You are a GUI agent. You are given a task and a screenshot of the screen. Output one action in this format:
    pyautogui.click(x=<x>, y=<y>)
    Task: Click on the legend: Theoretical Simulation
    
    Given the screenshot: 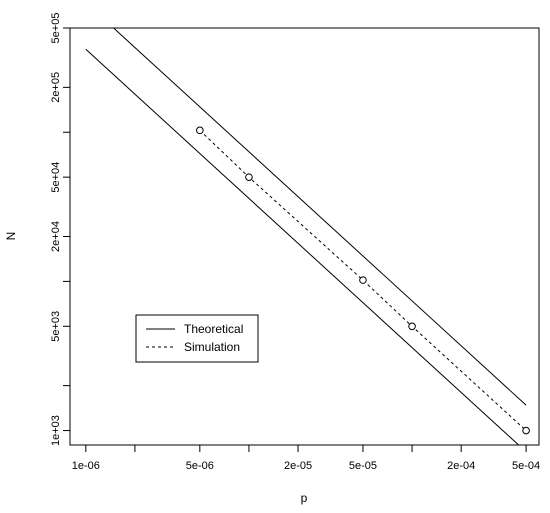 What is the action you would take?
    pyautogui.click(x=197, y=338)
    